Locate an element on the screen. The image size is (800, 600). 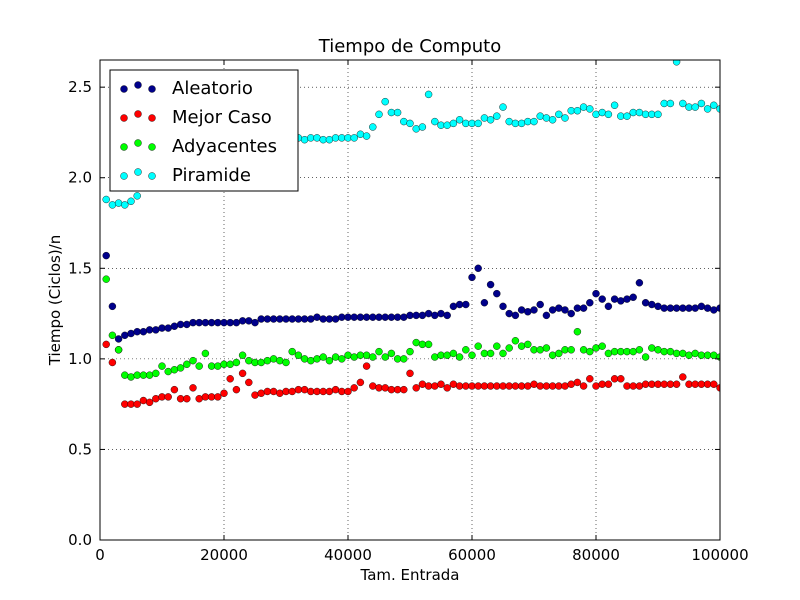
legend-label: Aleatorio is located at coordinates (212, 88).